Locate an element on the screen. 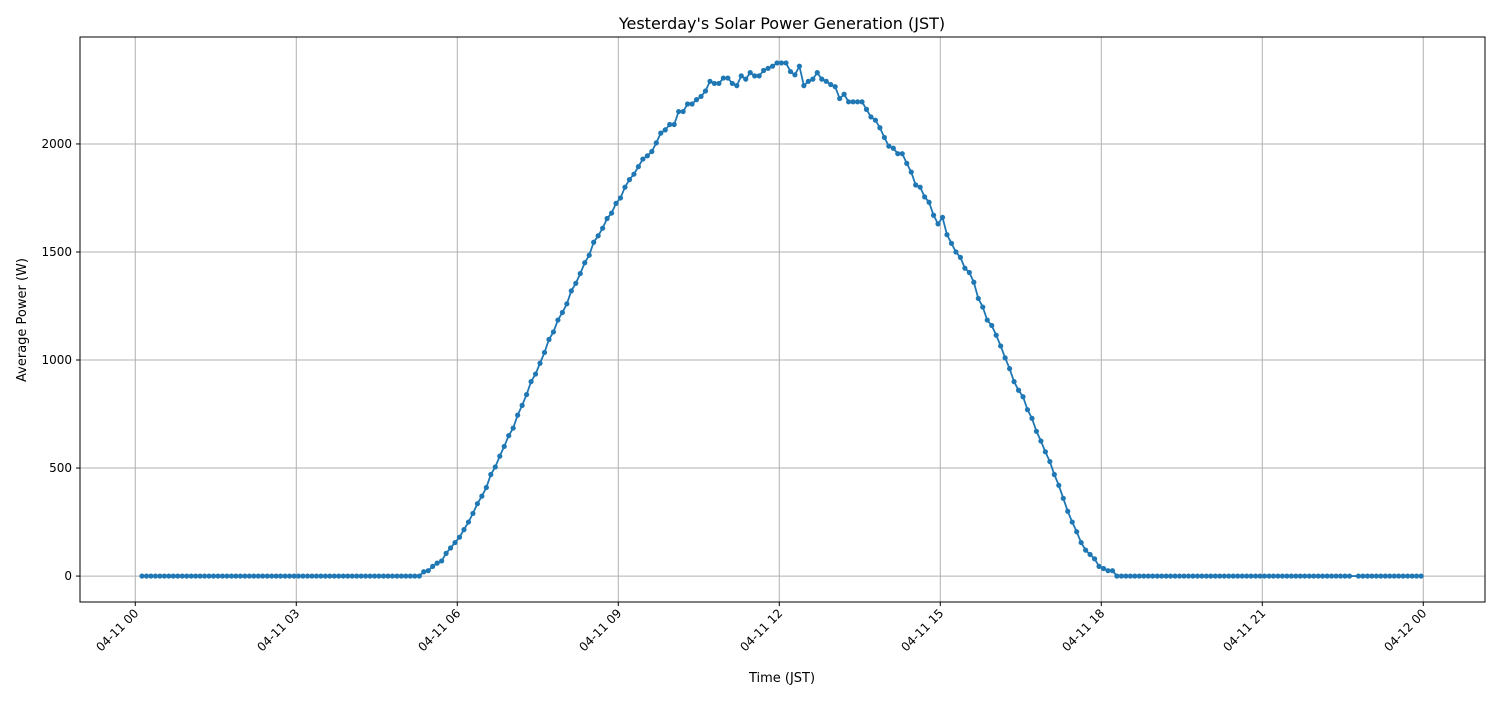 This screenshot has height=704, width=1500. y-tick-label: 2000 is located at coordinates (56, 144).